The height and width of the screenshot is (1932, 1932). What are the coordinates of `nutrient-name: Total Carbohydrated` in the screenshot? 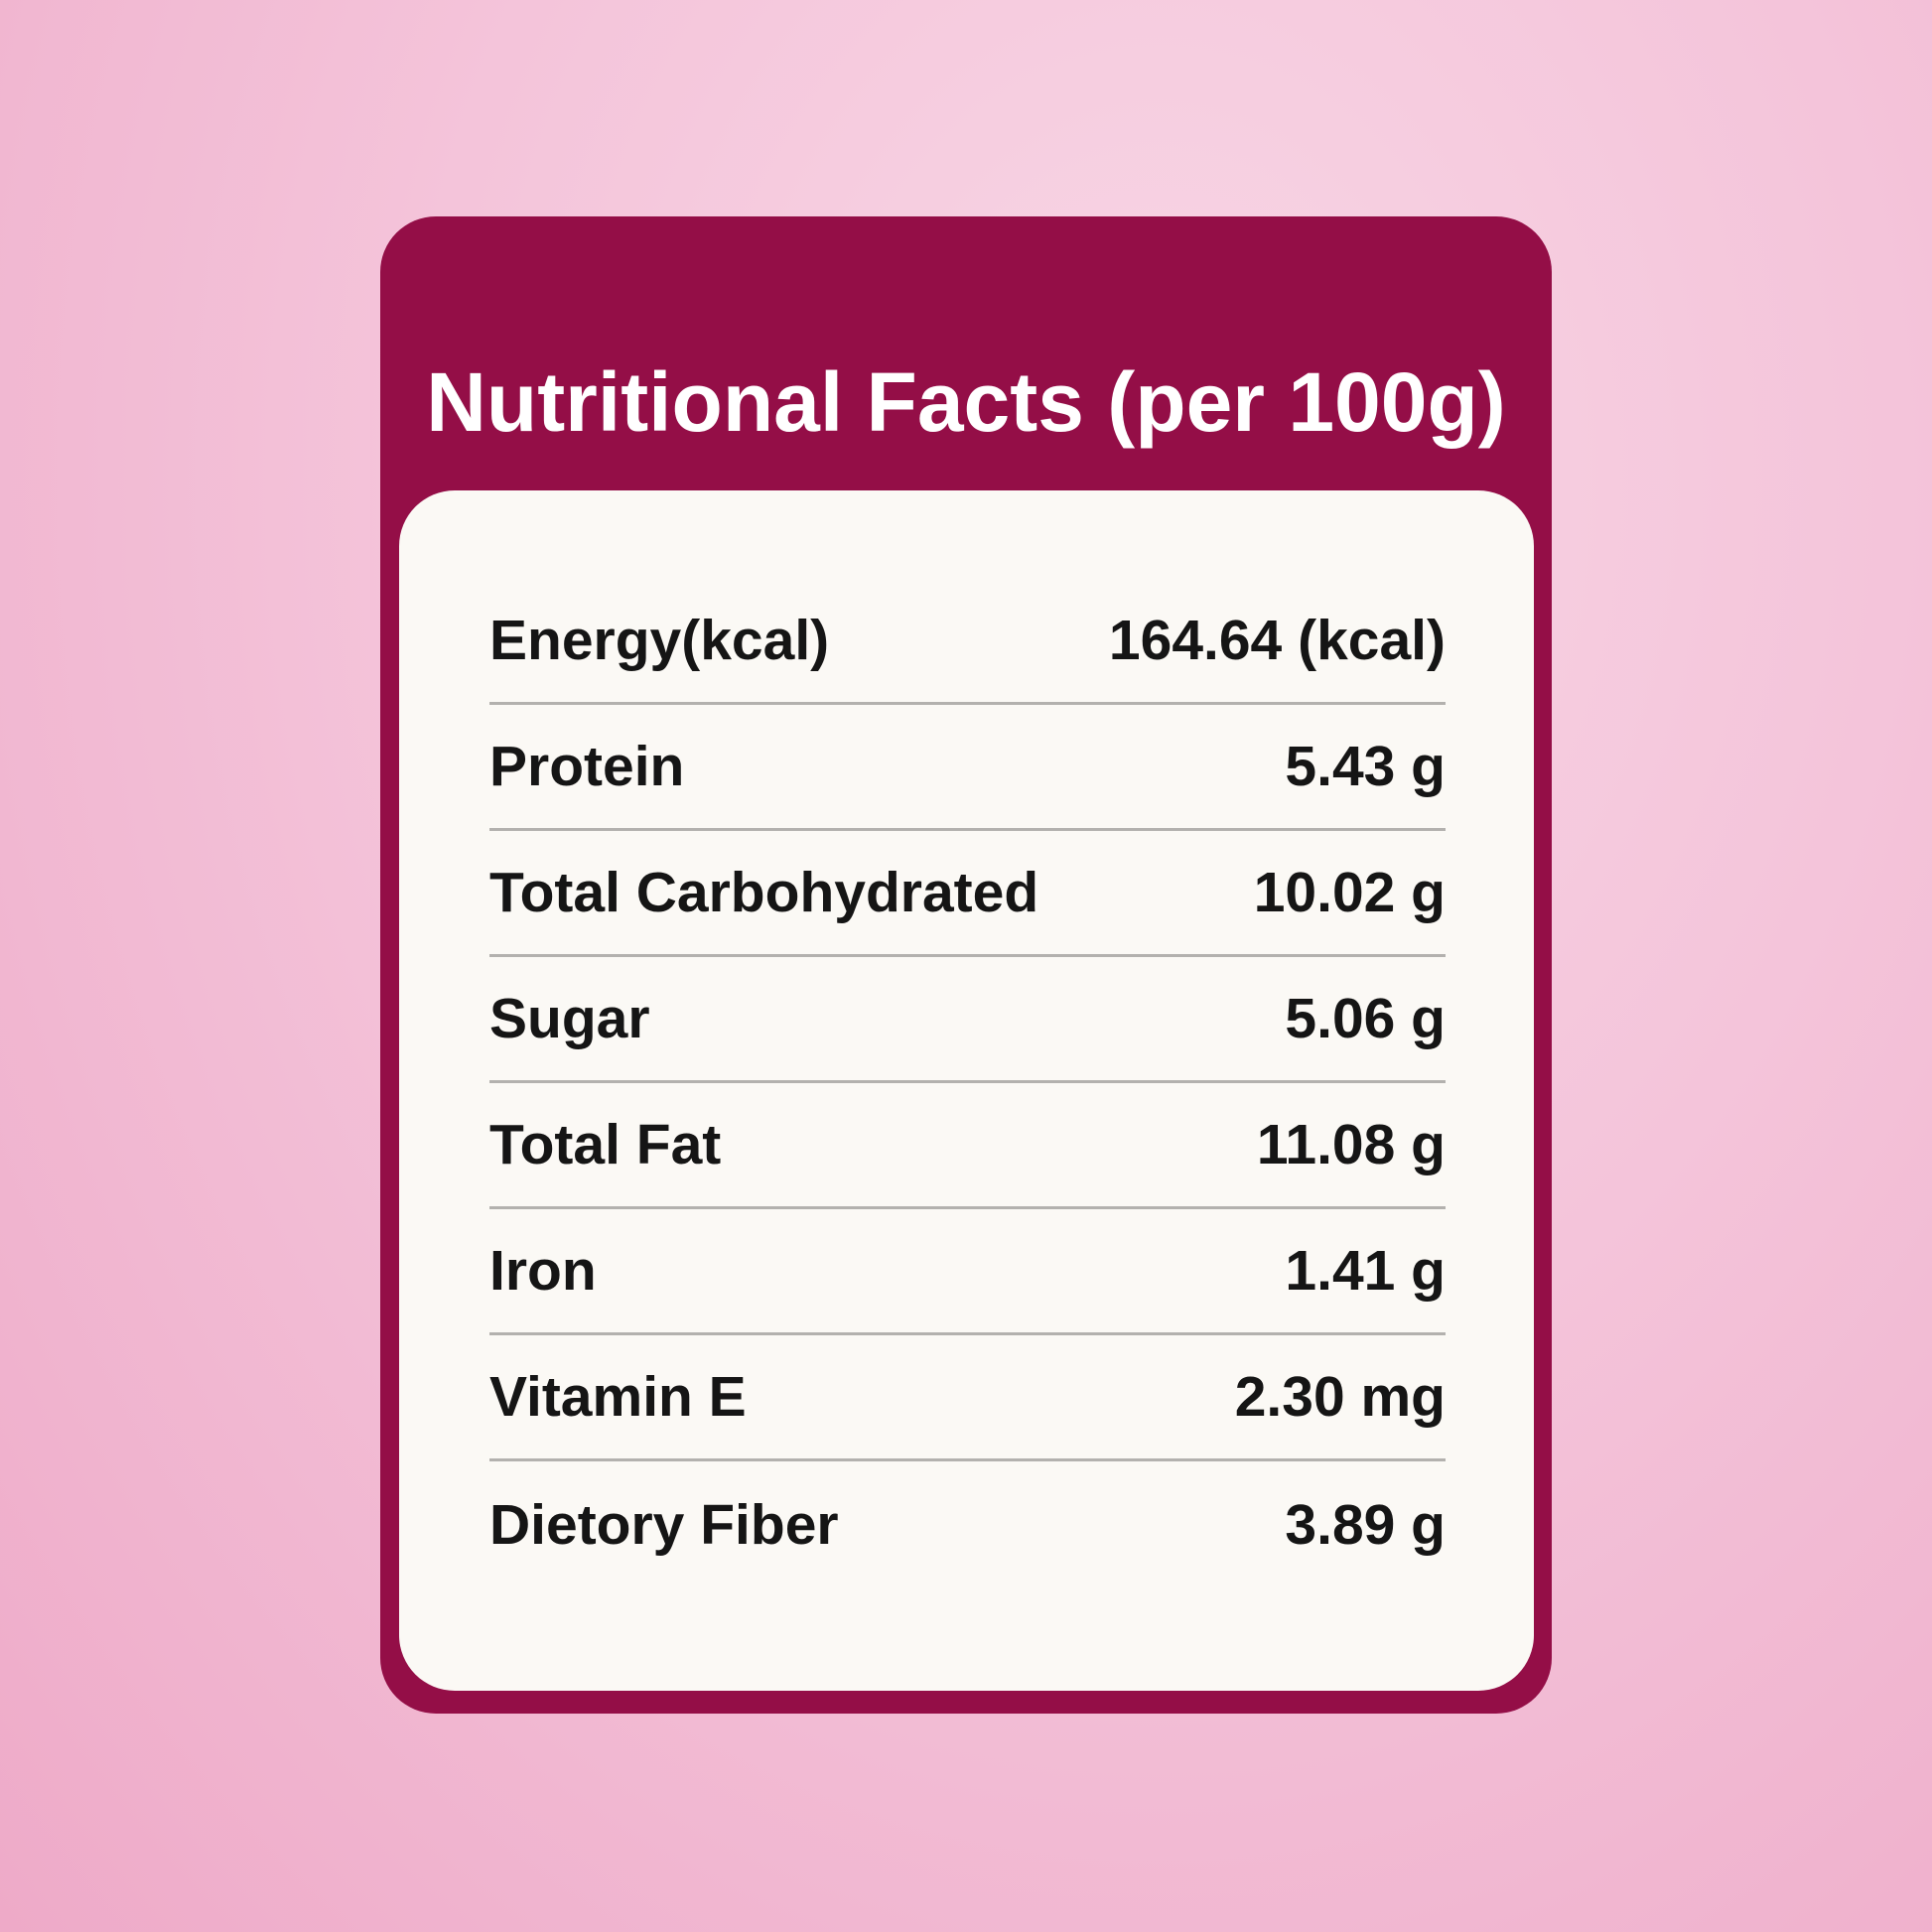 It's located at (764, 893).